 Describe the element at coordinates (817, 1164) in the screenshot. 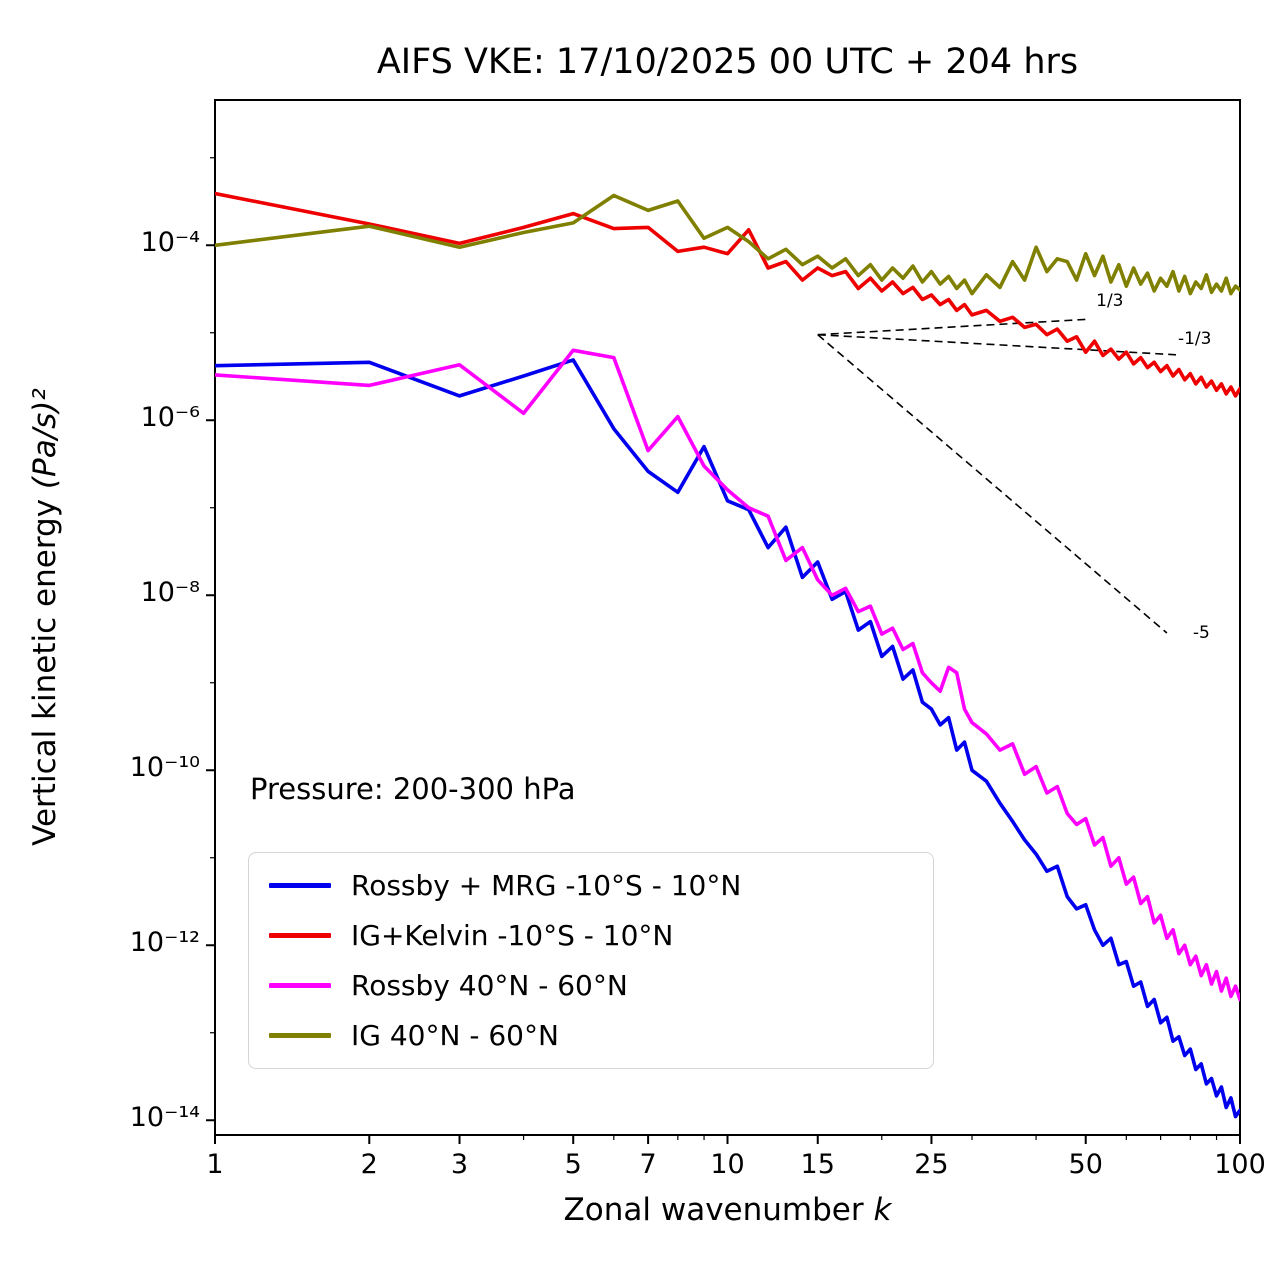

I see `x-tick-label: 15` at that location.